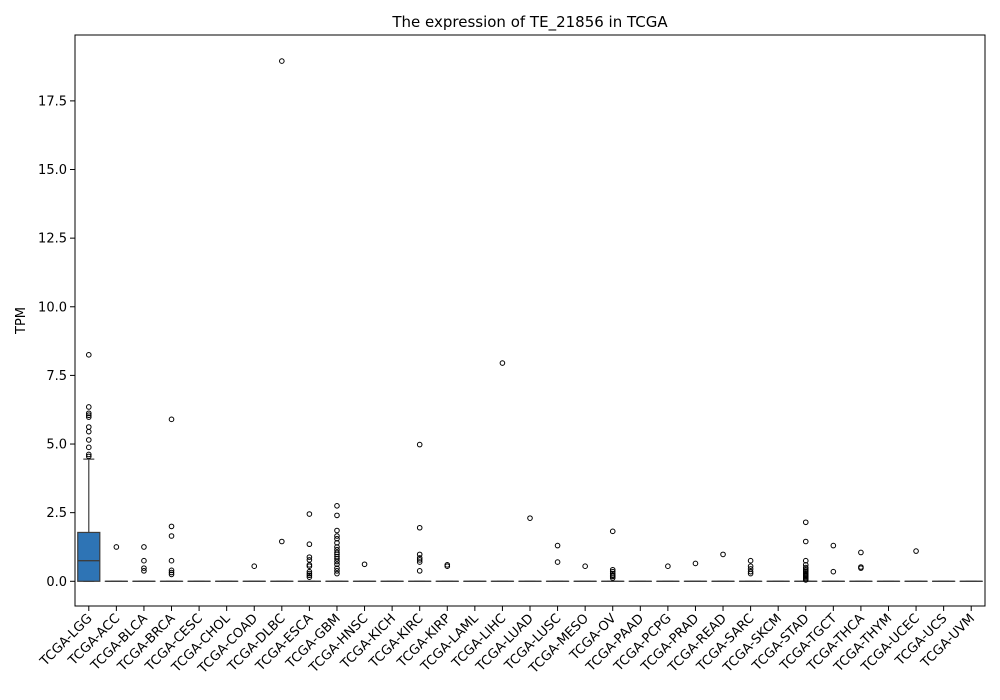 Image resolution: width=1000 pixels, height=700 pixels. Describe the element at coordinates (52, 170) in the screenshot. I see `y-tick-label: 15.0` at that location.